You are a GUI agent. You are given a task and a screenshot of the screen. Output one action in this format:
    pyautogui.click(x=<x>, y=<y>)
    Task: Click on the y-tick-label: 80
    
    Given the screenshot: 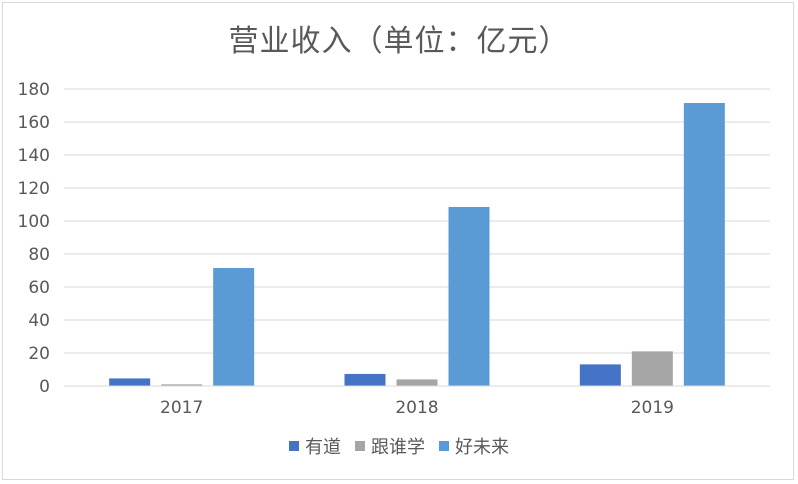 What is the action you would take?
    pyautogui.click(x=39, y=255)
    